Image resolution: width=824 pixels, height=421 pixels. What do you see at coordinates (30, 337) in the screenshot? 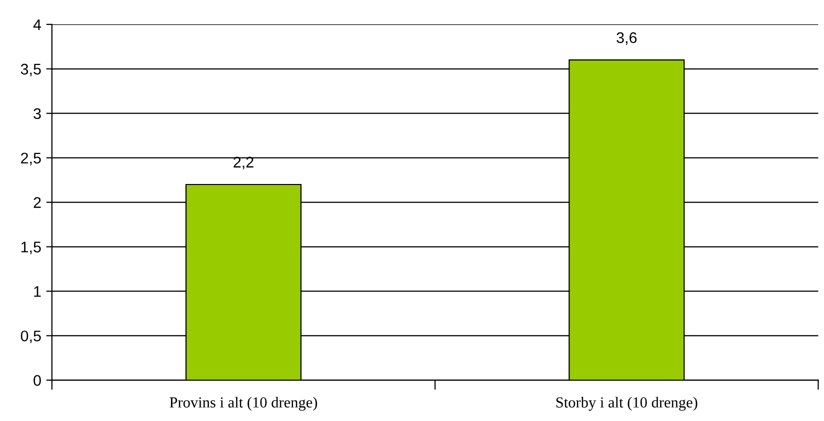
I see `y-tick-label: 0,5` at bounding box center [30, 337].